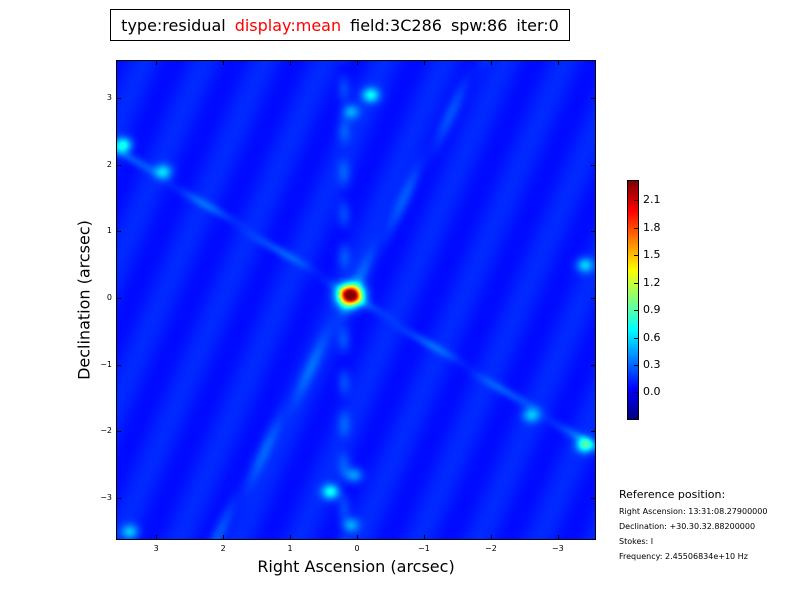  What do you see at coordinates (84, 300) in the screenshot?
I see `y-axis-label: Declination (arcsec)` at bounding box center [84, 300].